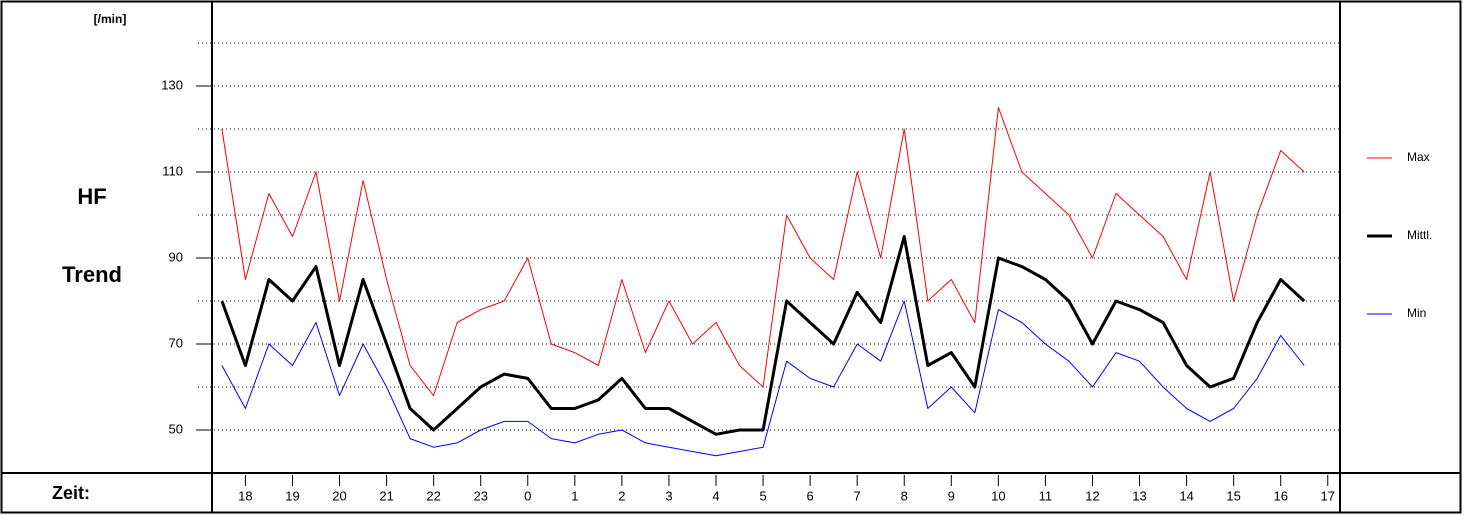 The height and width of the screenshot is (516, 1467). I want to click on legend-label: Max, so click(1418, 157).